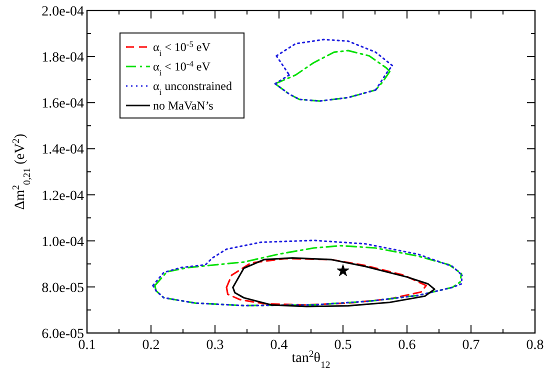  What do you see at coordinates (311, 359) in the screenshot?
I see `x-axis-title: tan$^{2}$θ$_{12}$` at bounding box center [311, 359].